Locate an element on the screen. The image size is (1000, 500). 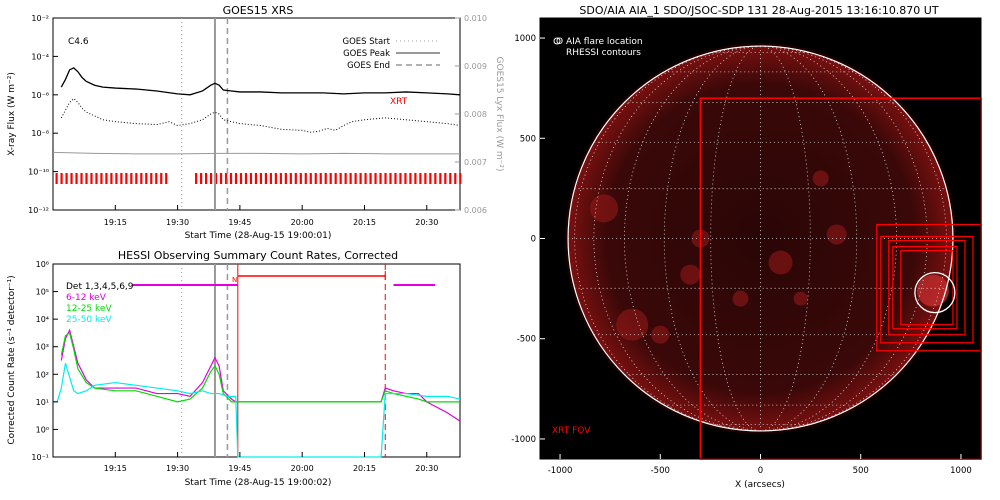
aia-xlabel: X (arcsecs) is located at coordinates (760, 485).